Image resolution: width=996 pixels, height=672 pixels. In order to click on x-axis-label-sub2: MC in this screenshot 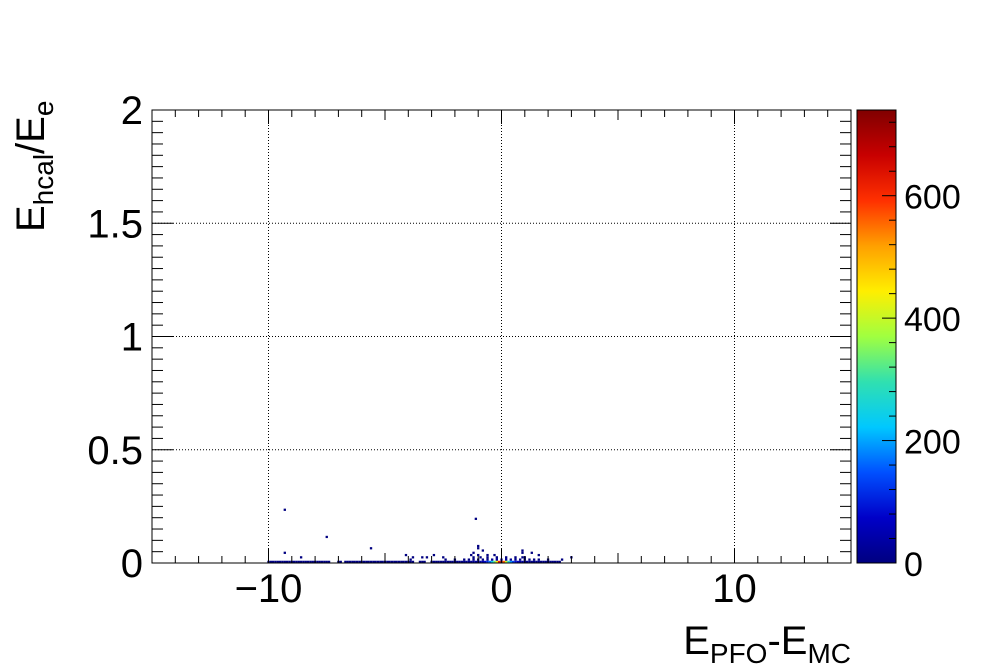, I will do `click(829, 653)`.